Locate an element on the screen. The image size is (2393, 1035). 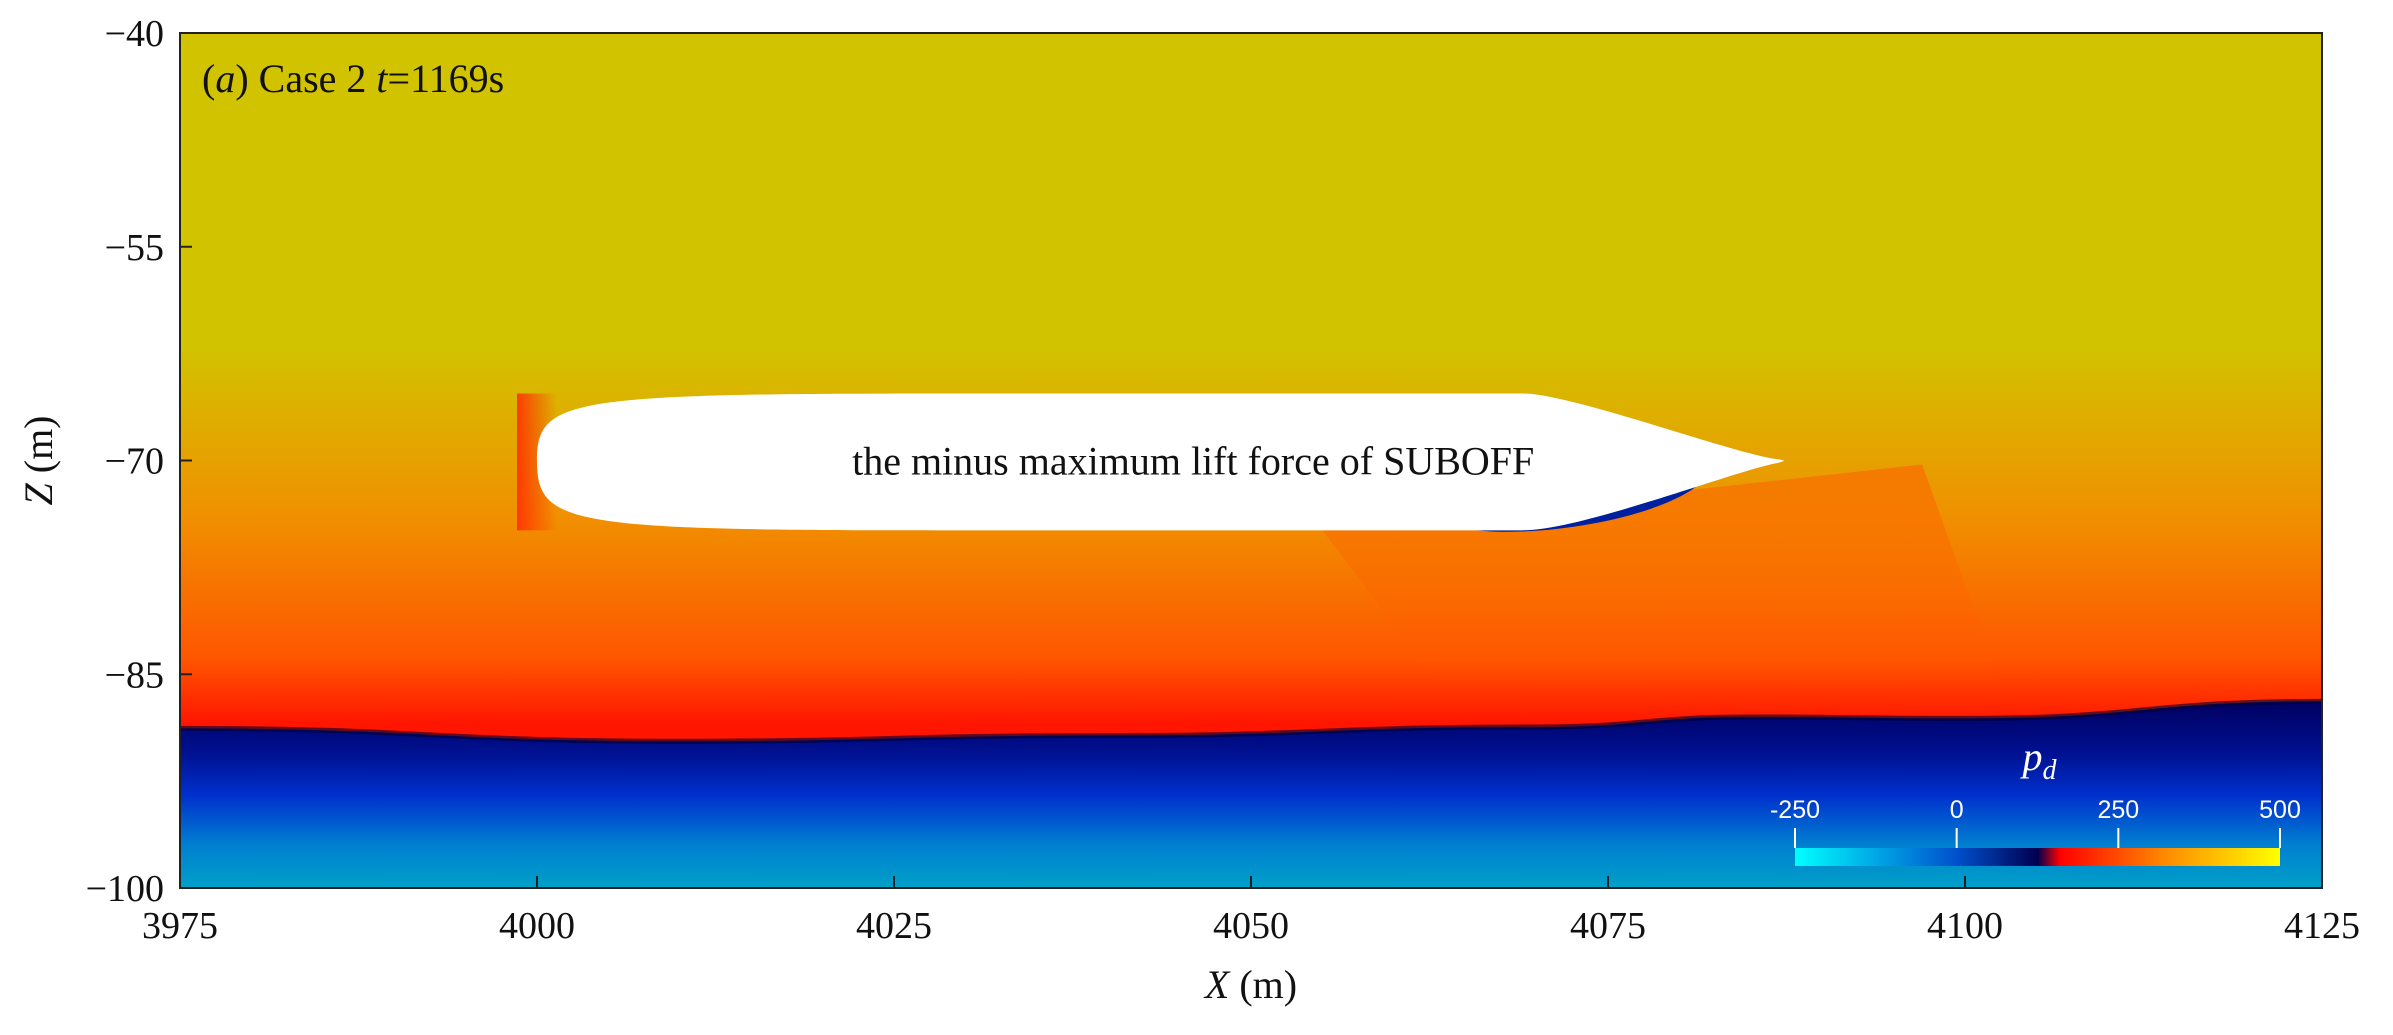
x-tick-label: 3975 is located at coordinates (180, 926).